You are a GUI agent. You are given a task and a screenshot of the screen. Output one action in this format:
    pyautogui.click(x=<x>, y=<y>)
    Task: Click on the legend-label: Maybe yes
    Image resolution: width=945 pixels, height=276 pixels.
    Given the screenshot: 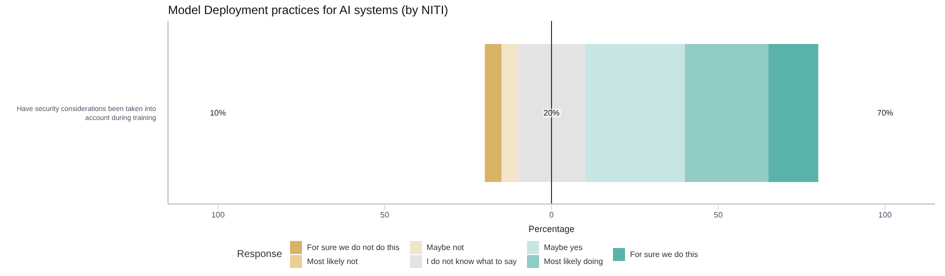 What is the action you would take?
    pyautogui.click(x=563, y=247)
    